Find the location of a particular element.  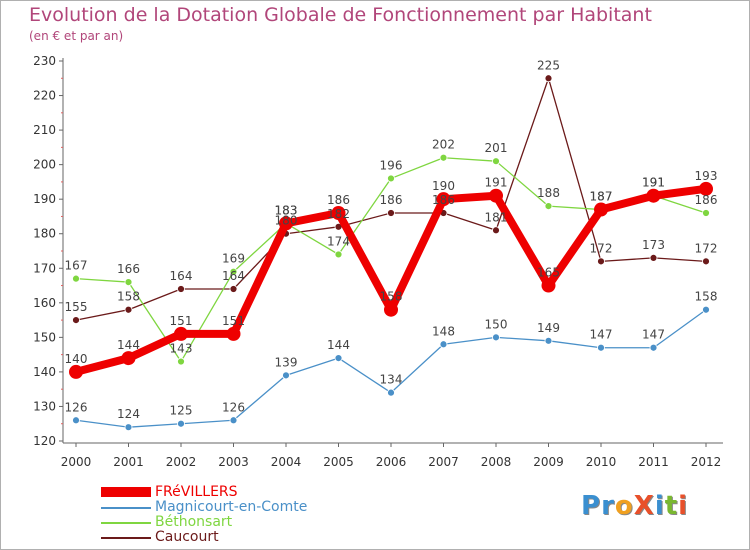

x-tick-label: 2006 is located at coordinates (391, 462).